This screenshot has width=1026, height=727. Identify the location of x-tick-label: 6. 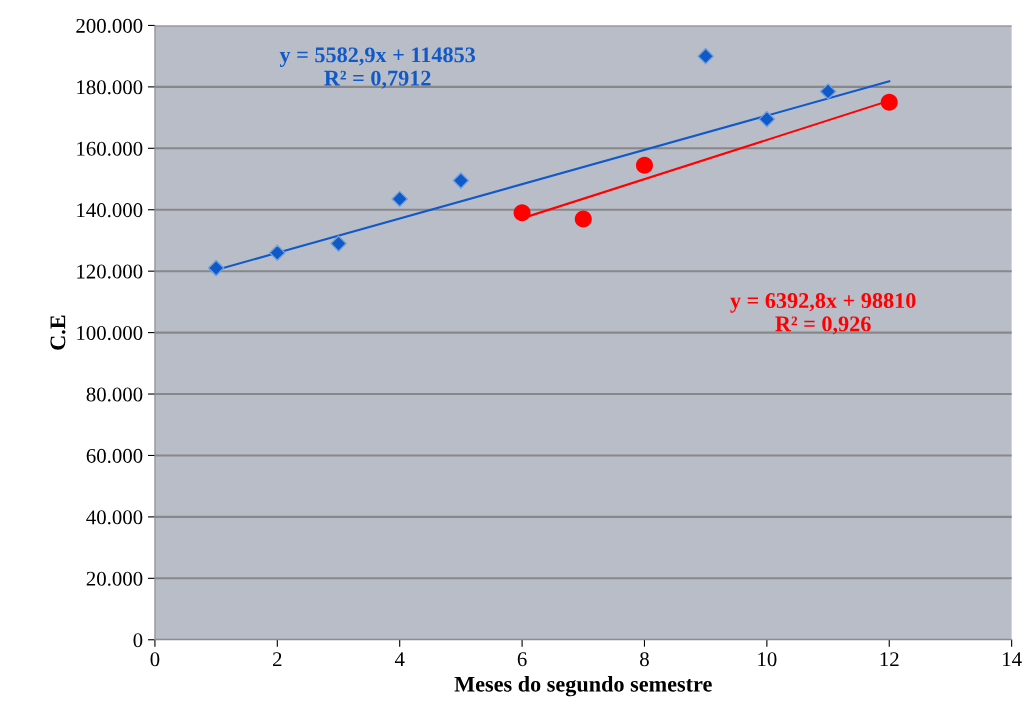
(522, 659).